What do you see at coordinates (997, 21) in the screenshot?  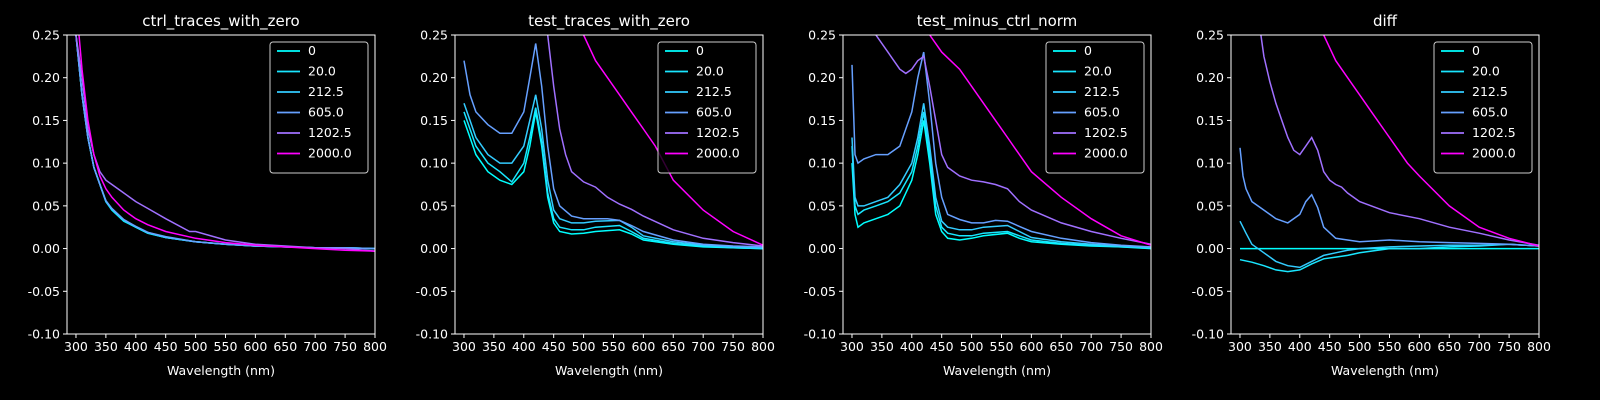 I see `chart-title: test_minus_ctrl_norm` at bounding box center [997, 21].